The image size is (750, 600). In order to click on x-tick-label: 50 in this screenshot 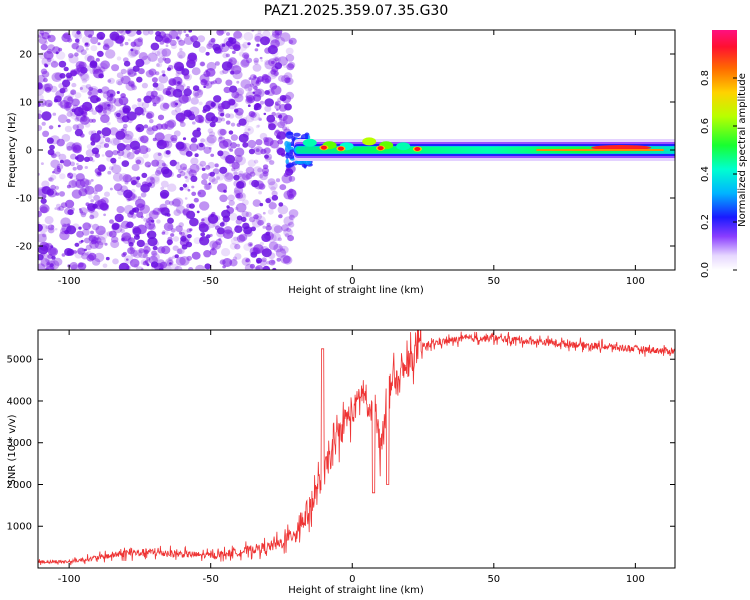, I will do `click(493, 579)`.